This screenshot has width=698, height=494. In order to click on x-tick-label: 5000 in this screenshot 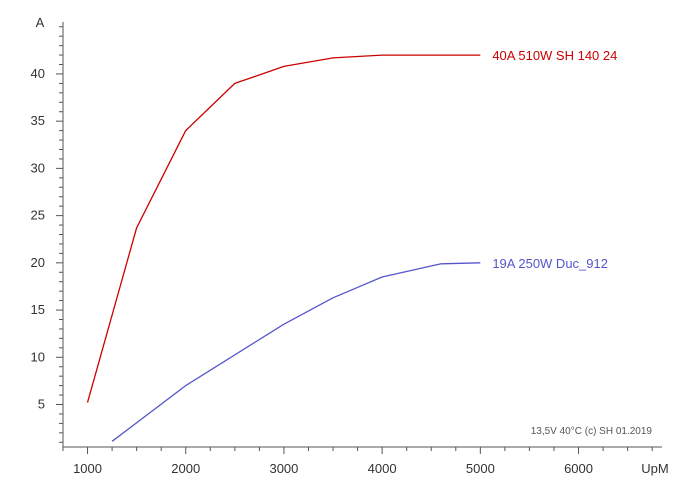, I will do `click(480, 468)`.